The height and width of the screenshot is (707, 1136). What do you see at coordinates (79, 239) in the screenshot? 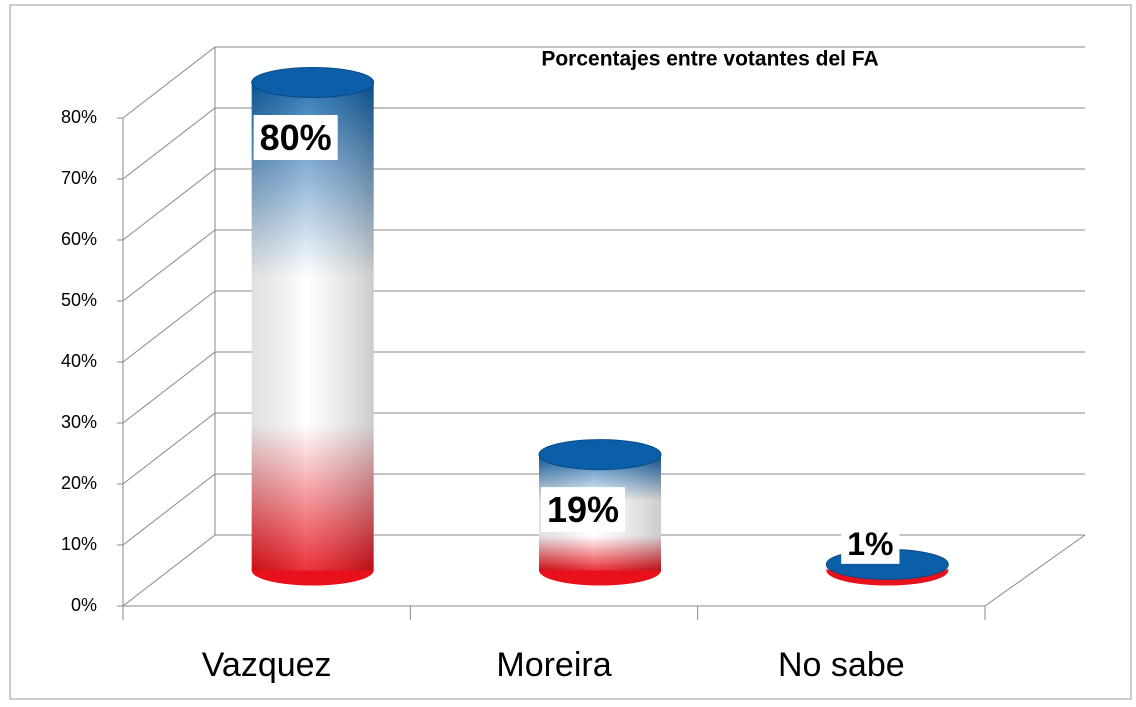
I see `y-tick-label: 60%` at bounding box center [79, 239].